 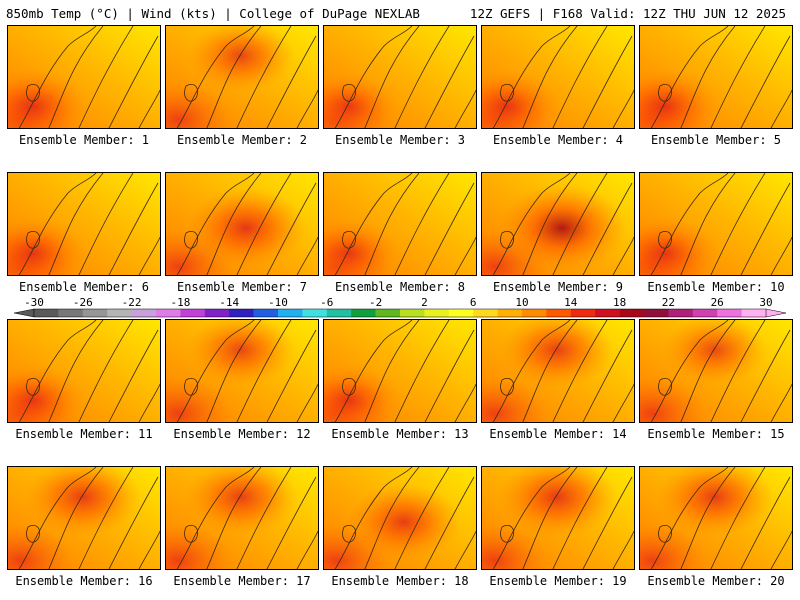 What do you see at coordinates (473, 302) in the screenshot?
I see `colorbar-tick-label: 6` at bounding box center [473, 302].